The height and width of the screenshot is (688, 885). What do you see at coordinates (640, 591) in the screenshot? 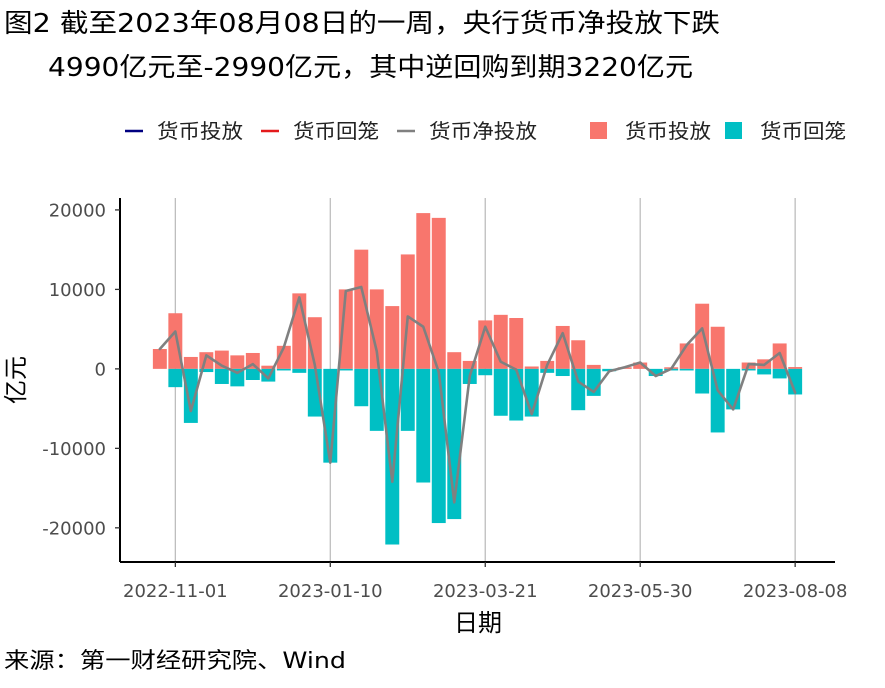
I see `x-tick-label: 2023-05-30` at bounding box center [640, 591].